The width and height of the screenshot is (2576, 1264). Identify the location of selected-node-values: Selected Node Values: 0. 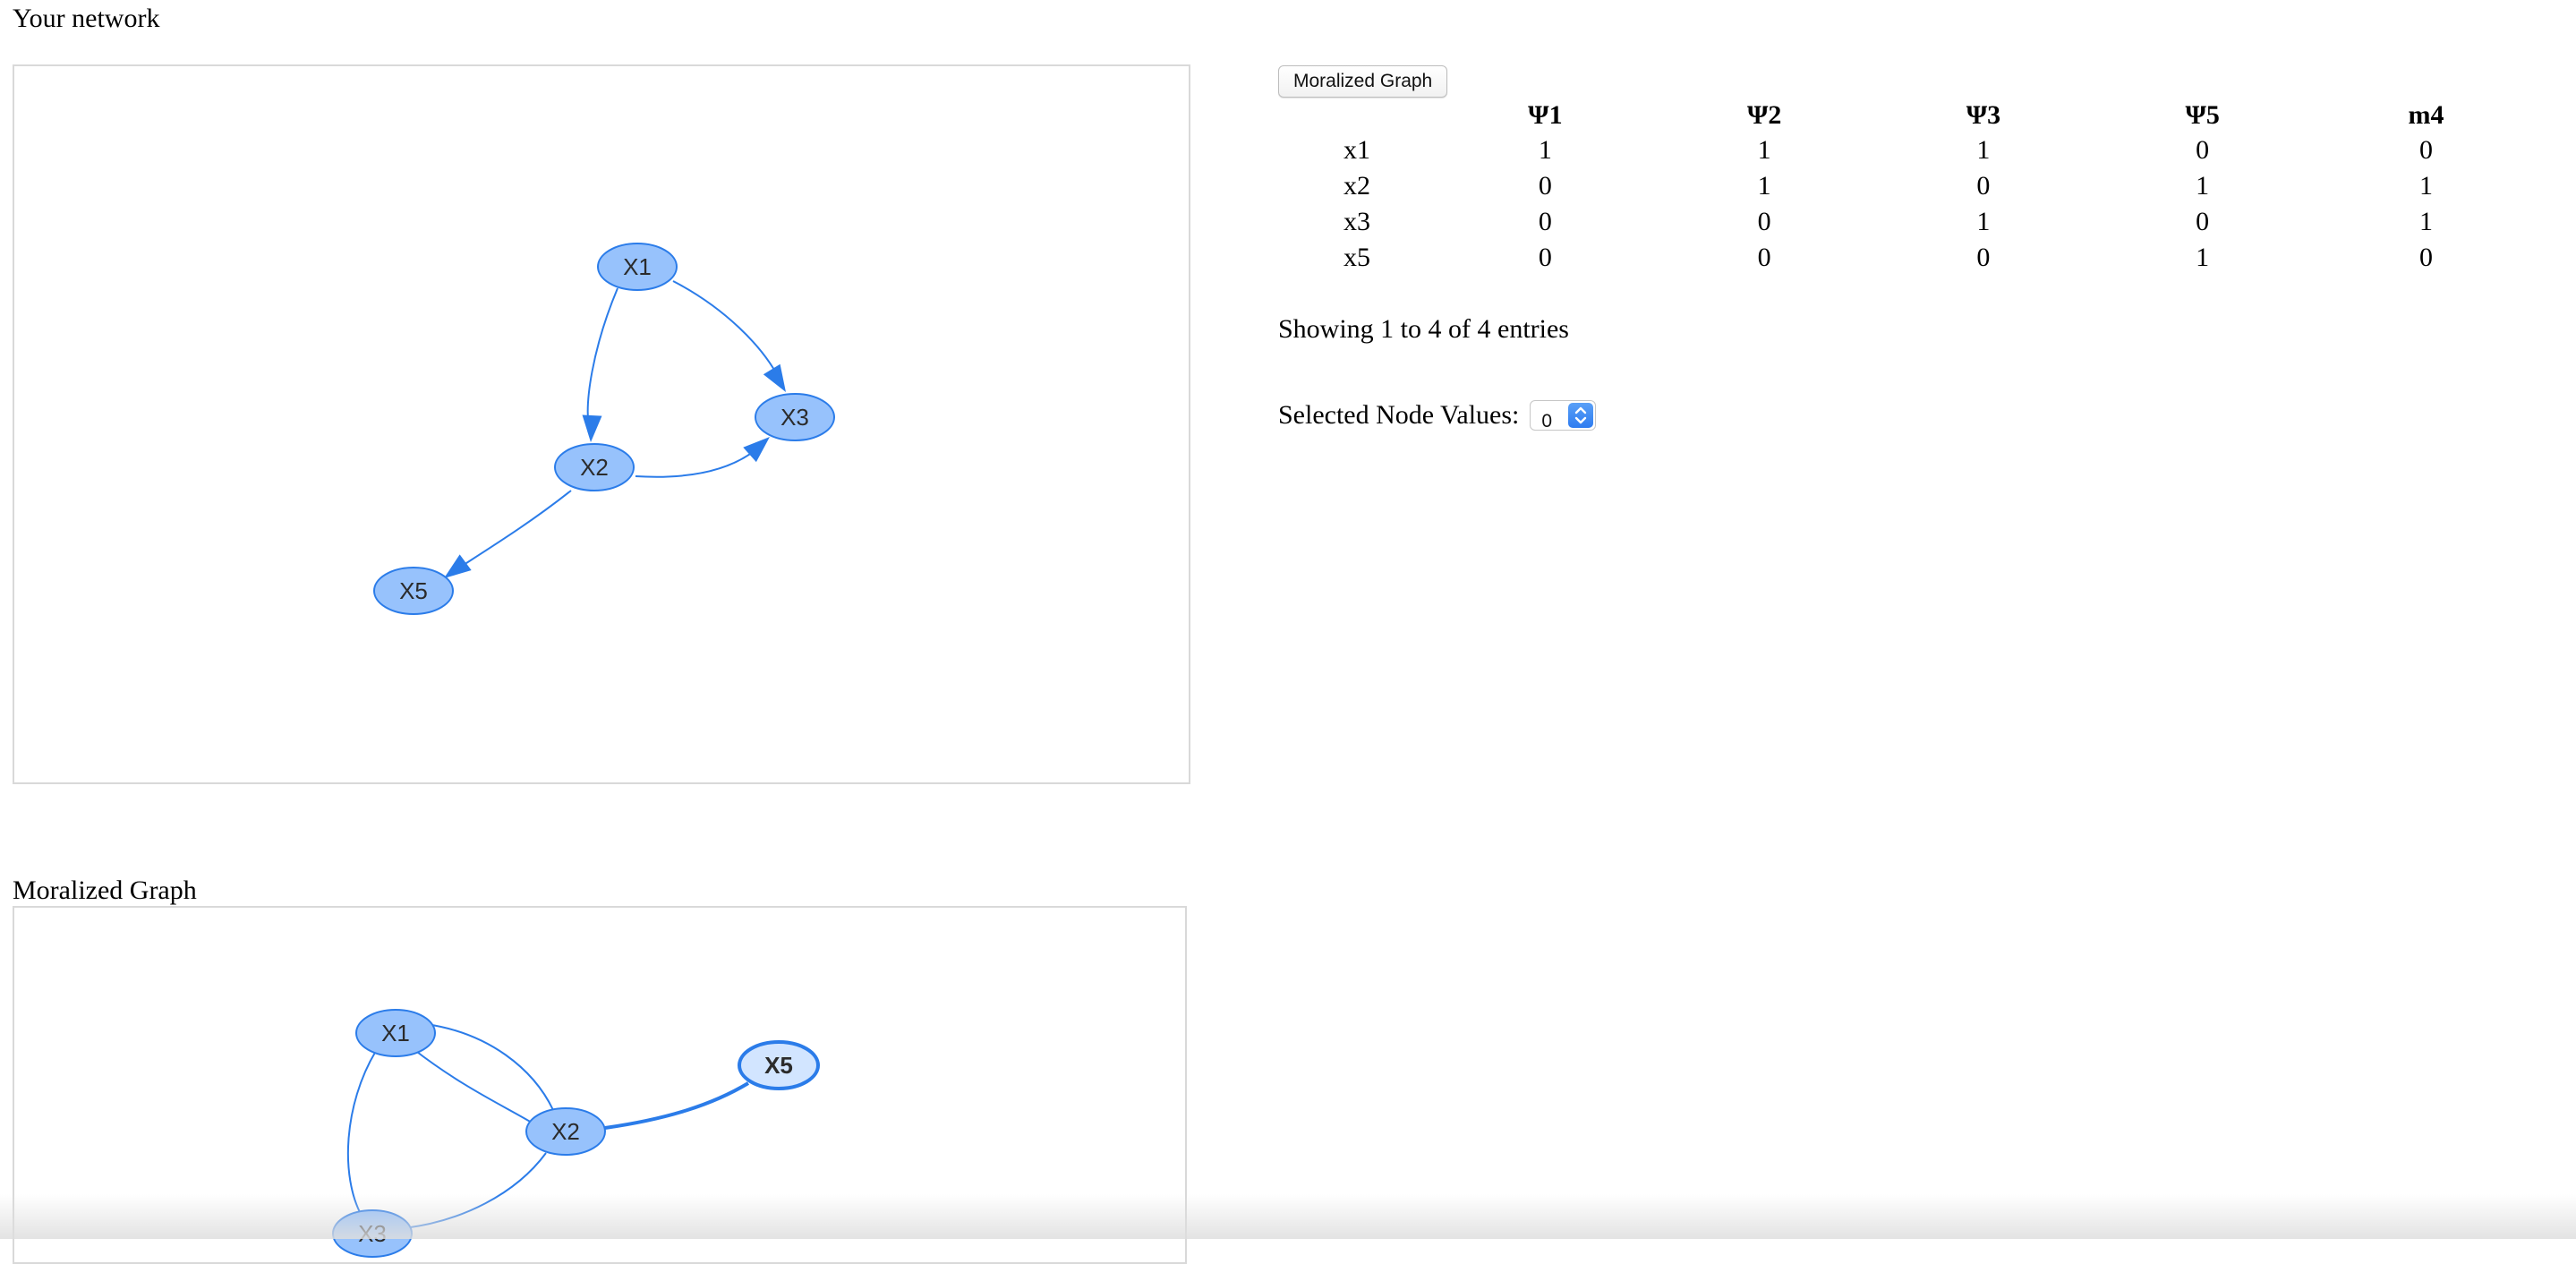
(1437, 415).